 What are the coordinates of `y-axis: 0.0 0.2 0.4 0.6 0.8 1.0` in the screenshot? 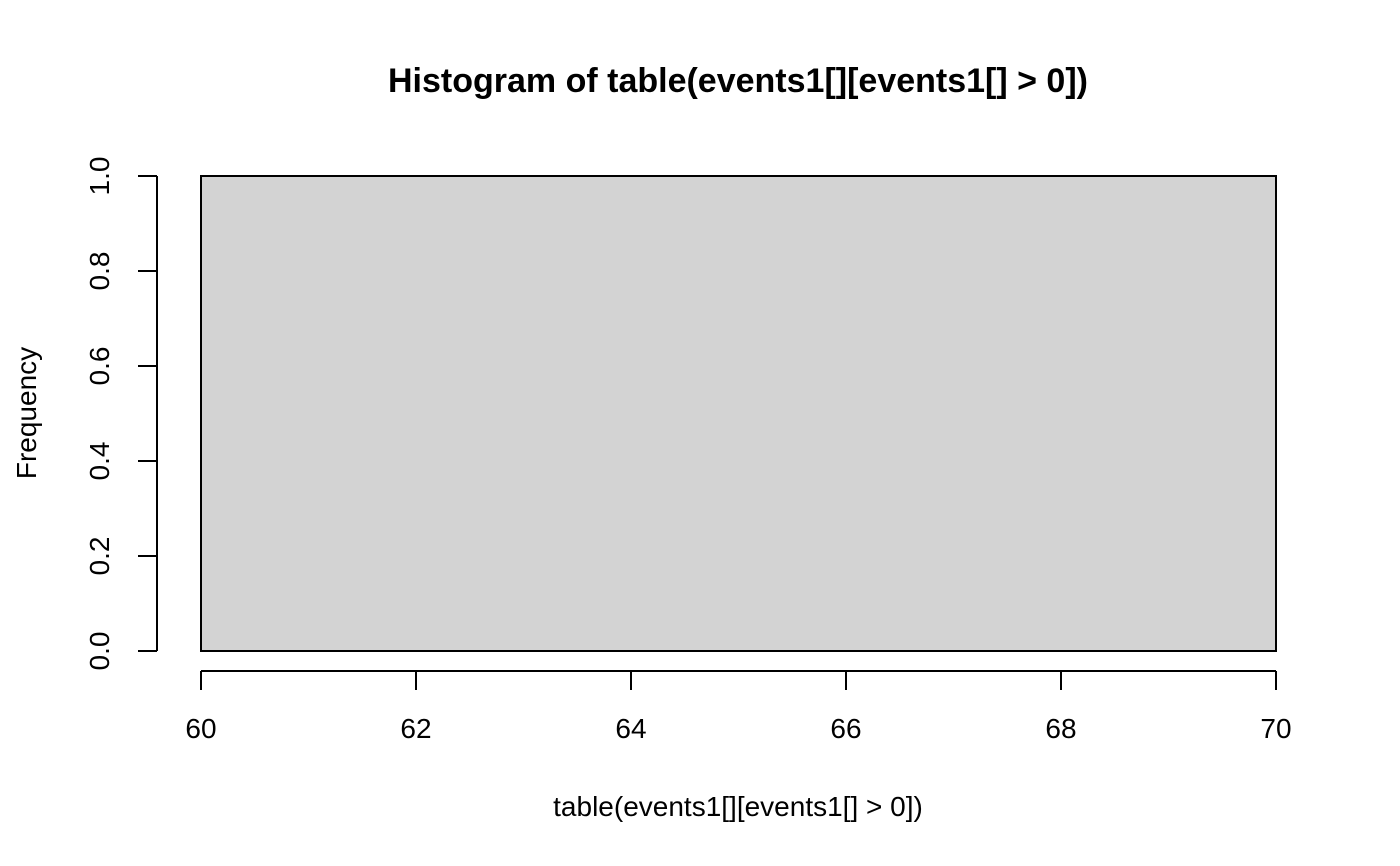 It's located at (121, 414).